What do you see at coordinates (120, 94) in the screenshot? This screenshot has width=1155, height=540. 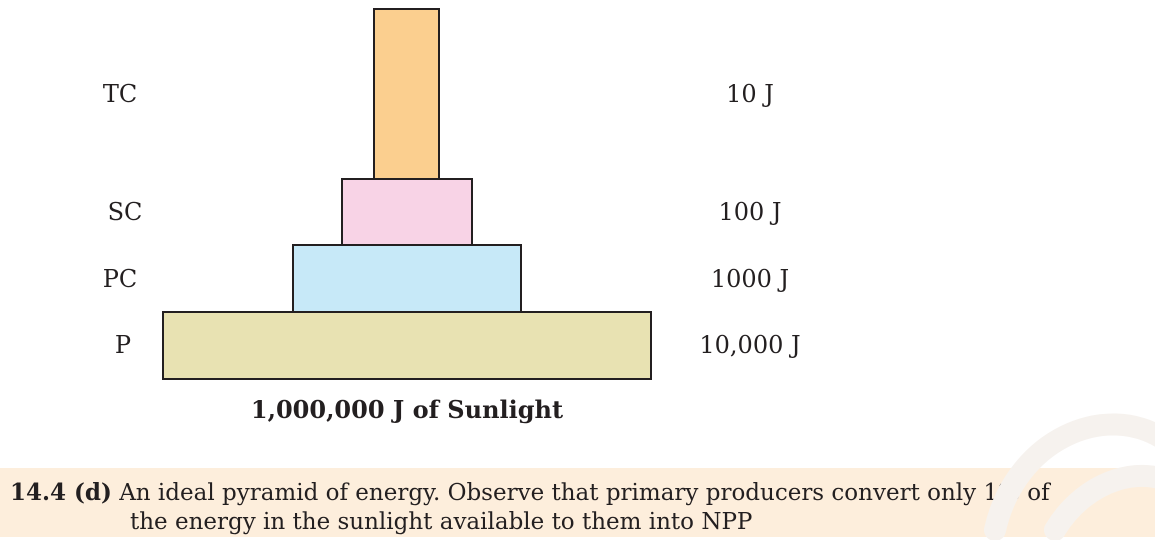 I see `level-label-tc: TC` at bounding box center [120, 94].